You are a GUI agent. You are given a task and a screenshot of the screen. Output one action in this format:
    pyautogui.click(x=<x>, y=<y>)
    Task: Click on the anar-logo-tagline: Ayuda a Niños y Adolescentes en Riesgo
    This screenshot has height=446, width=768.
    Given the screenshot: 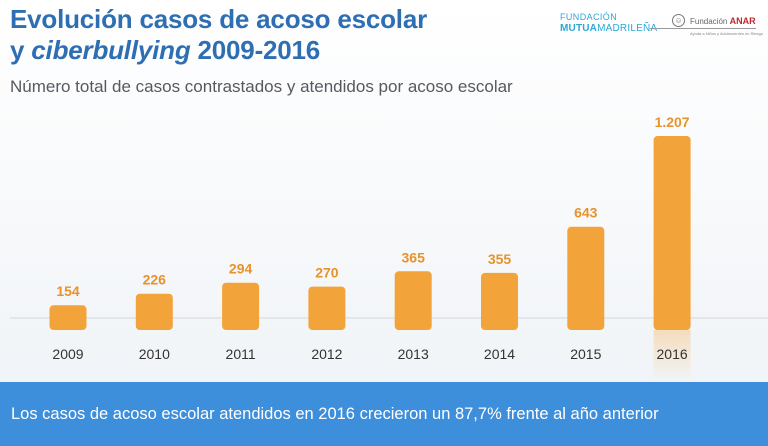 What is the action you would take?
    pyautogui.click(x=727, y=33)
    